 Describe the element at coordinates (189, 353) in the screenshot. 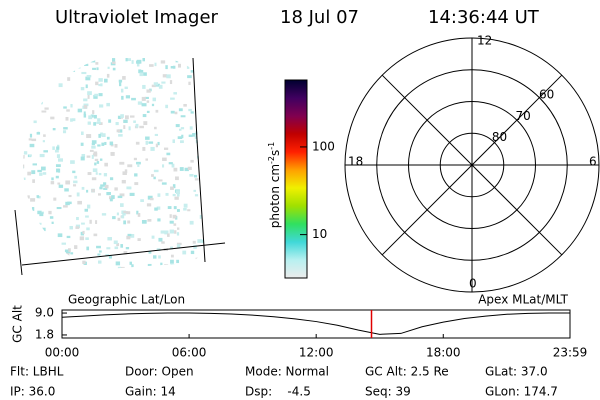

I see `x-tick-label: 06:00` at that location.